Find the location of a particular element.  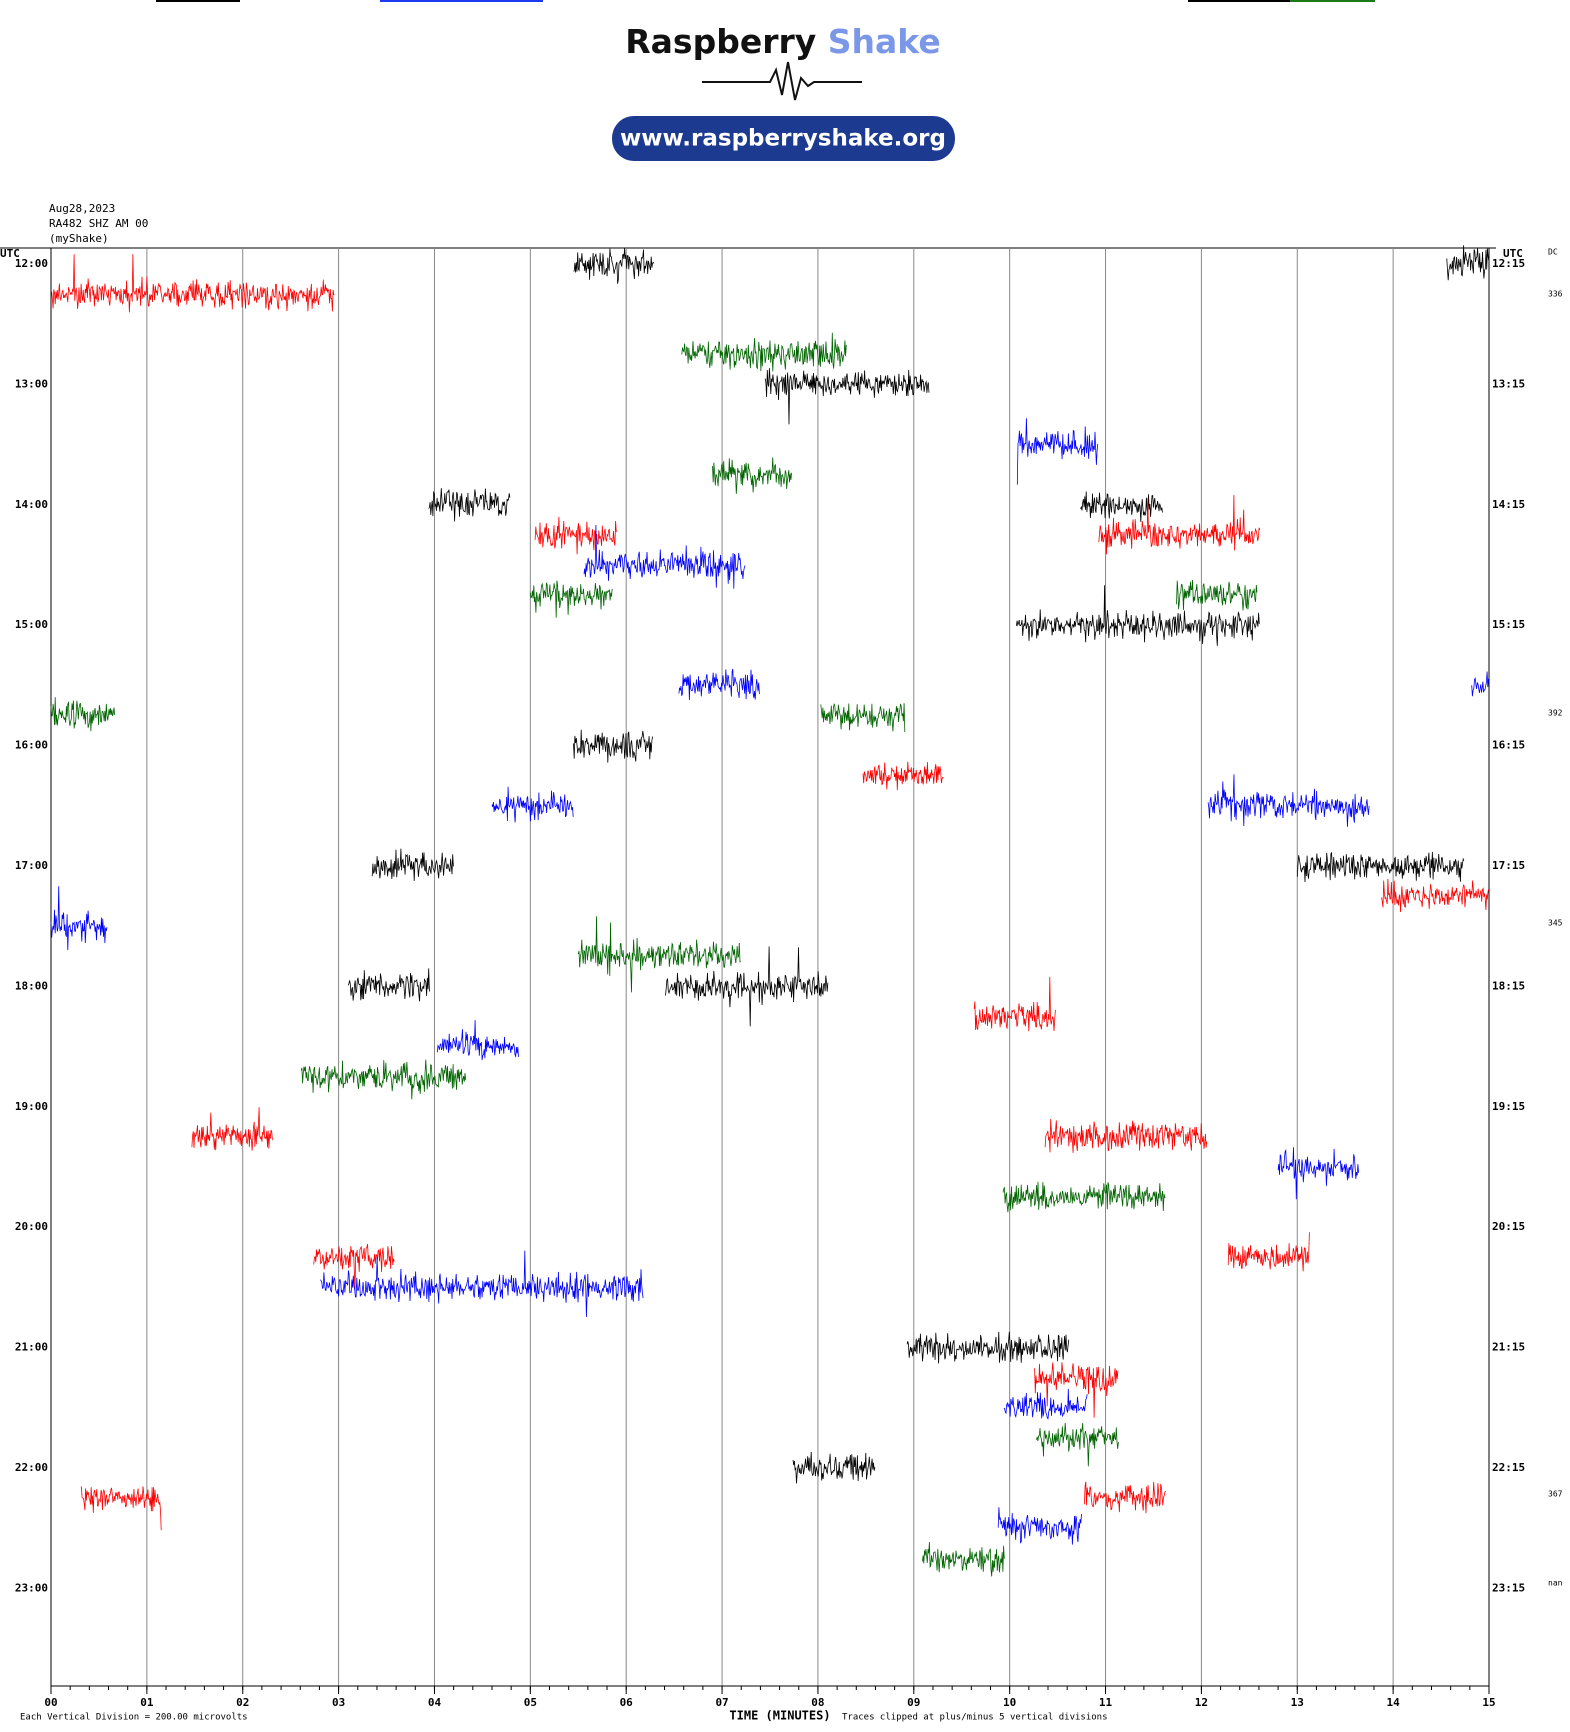

row-label: 19:00 is located at coordinates (31, 1106).